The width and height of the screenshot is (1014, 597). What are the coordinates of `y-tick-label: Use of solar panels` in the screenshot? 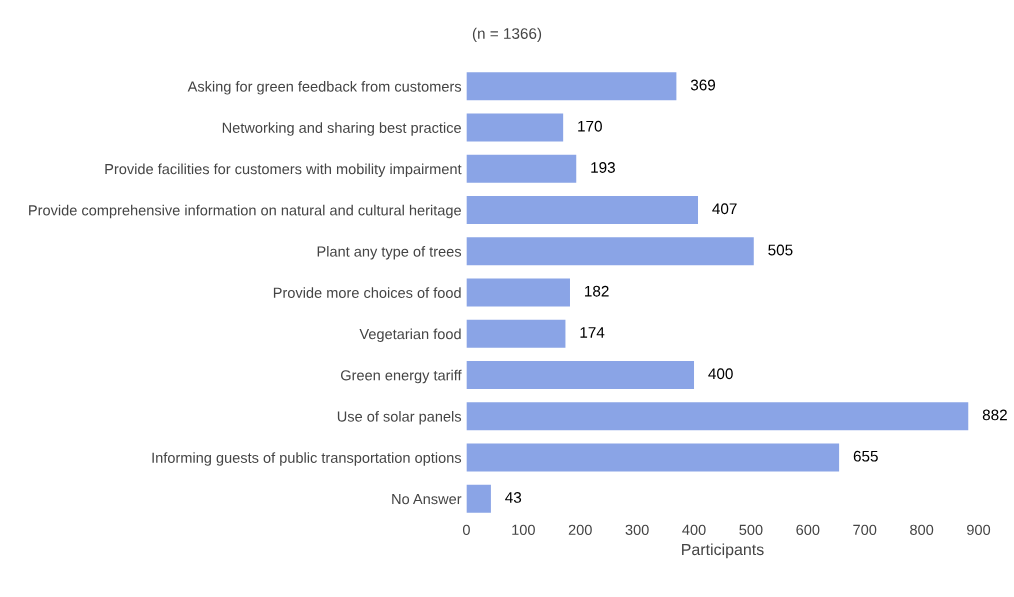 It's located at (399, 417).